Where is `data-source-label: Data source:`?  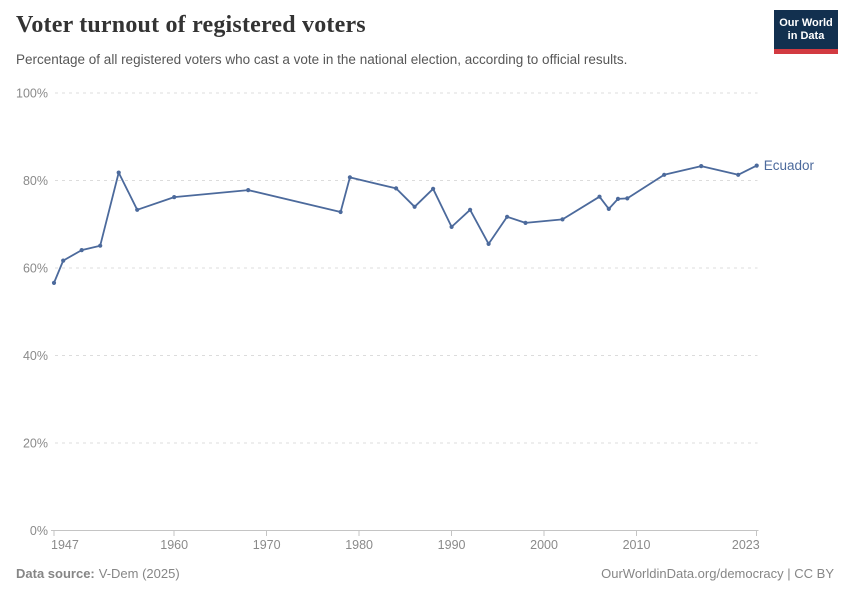 data-source-label: Data source: is located at coordinates (55, 573).